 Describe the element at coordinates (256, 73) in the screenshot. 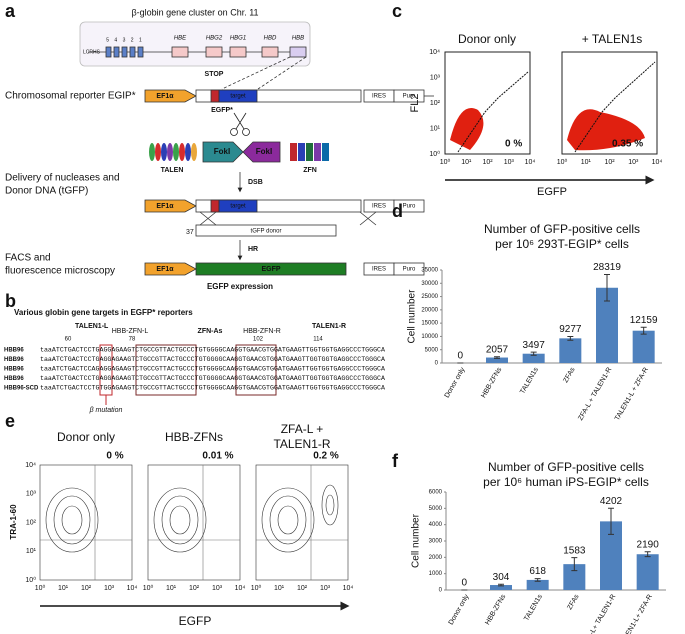

I see `zoom-line` at that location.